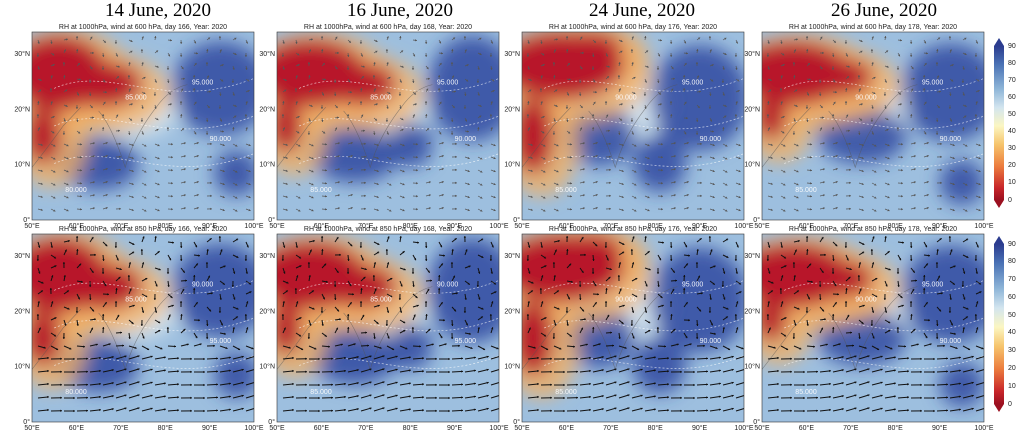 The image size is (1024, 432). I want to click on column-title-4: 26 June, 2020, so click(884, 11).